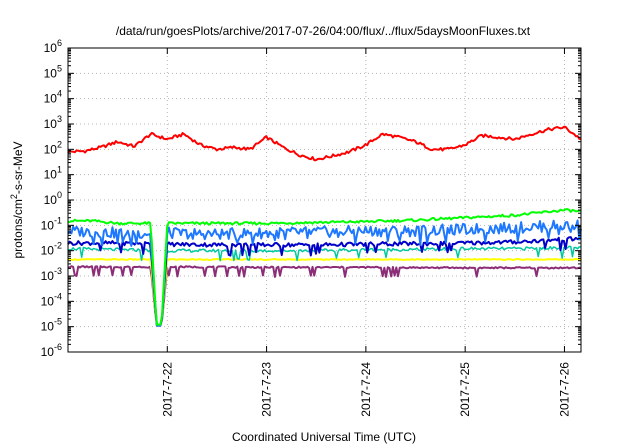  I want to click on x-tick-label: 2017-7-22, so click(167, 389).